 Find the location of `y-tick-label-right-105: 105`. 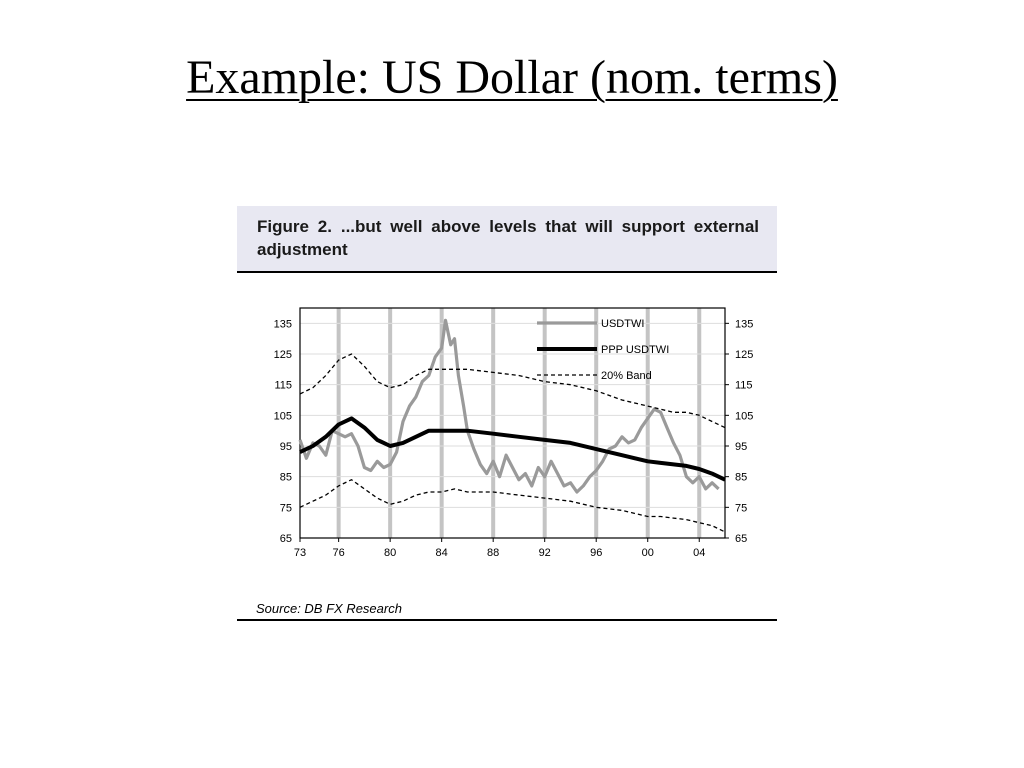

y-tick-label-right-105: 105 is located at coordinates (744, 416).